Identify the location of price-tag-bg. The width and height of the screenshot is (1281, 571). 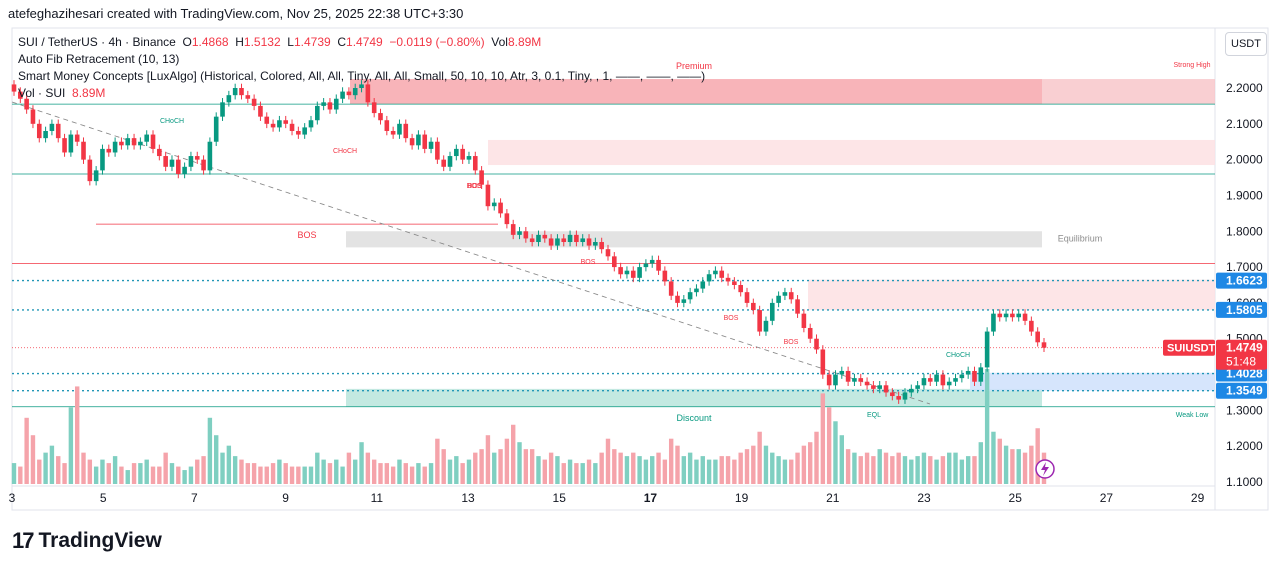
(1241, 390).